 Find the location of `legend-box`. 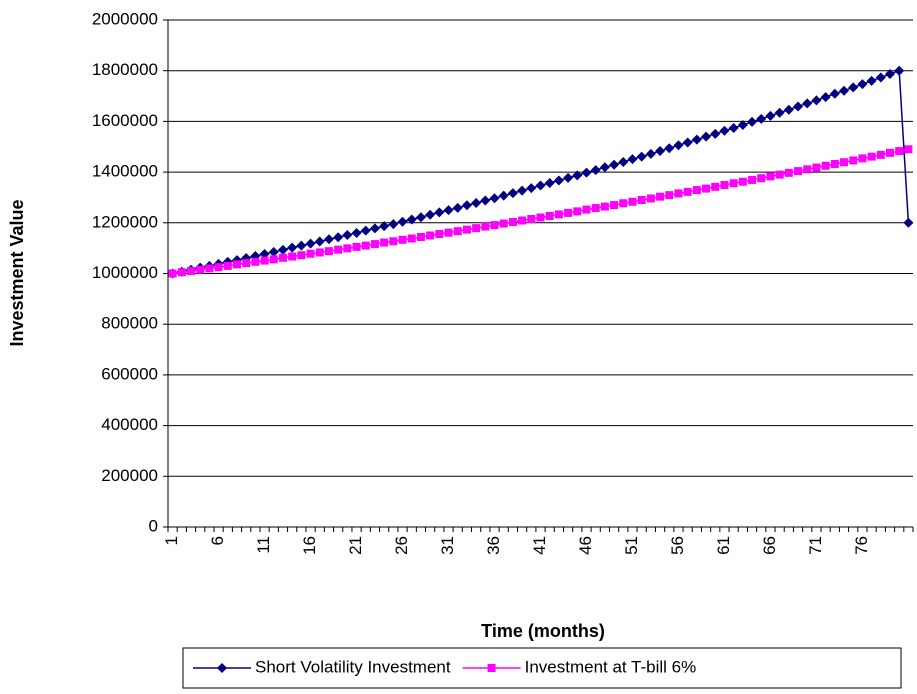

legend-box is located at coordinates (542, 668).